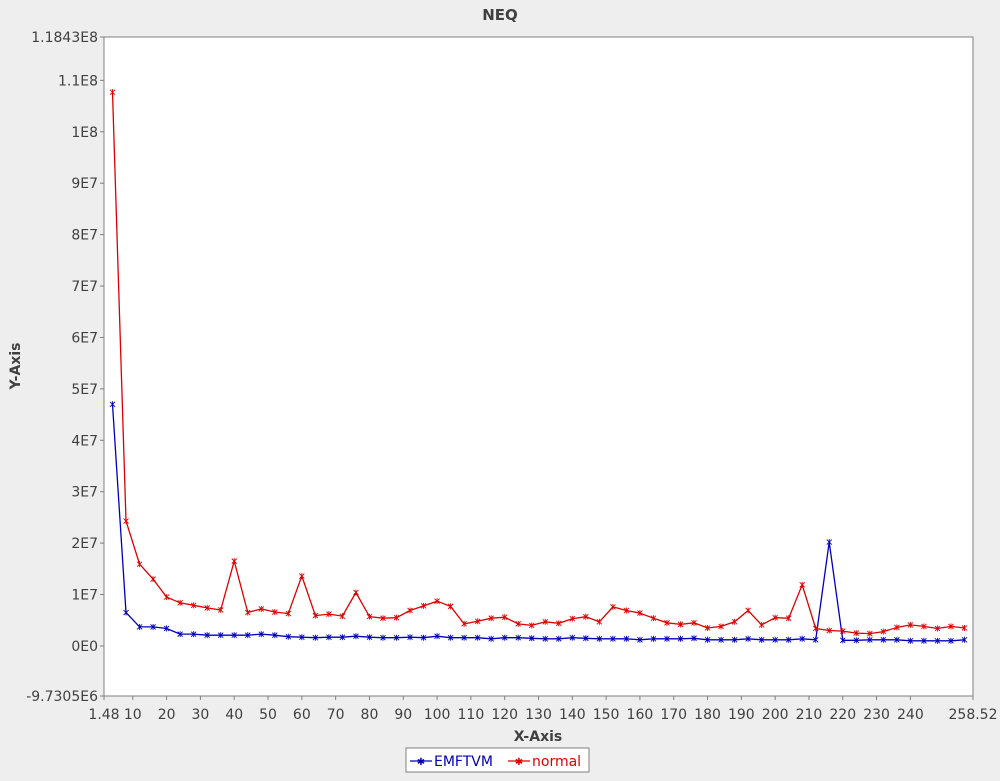 The height and width of the screenshot is (781, 1000). Describe the element at coordinates (497, 760) in the screenshot. I see `legend: ✱ EMFTVM ✱ normal` at that location.